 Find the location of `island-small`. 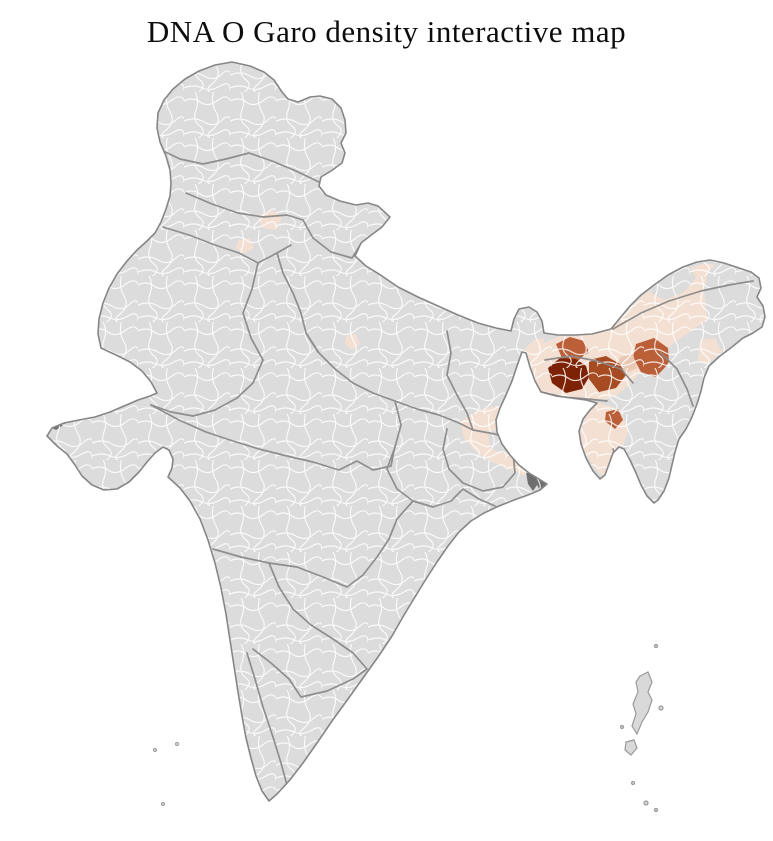

island-small is located at coordinates (631, 747).